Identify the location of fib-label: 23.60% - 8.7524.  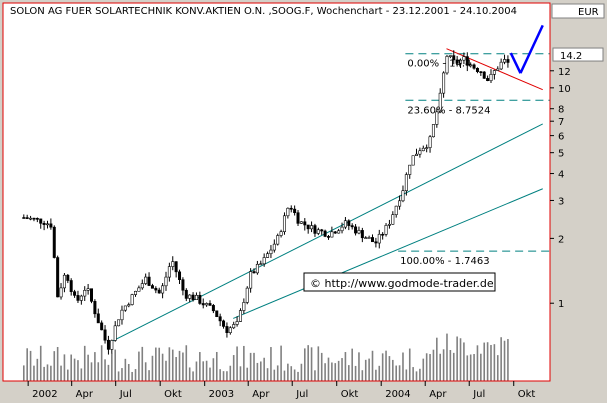
(448, 110).